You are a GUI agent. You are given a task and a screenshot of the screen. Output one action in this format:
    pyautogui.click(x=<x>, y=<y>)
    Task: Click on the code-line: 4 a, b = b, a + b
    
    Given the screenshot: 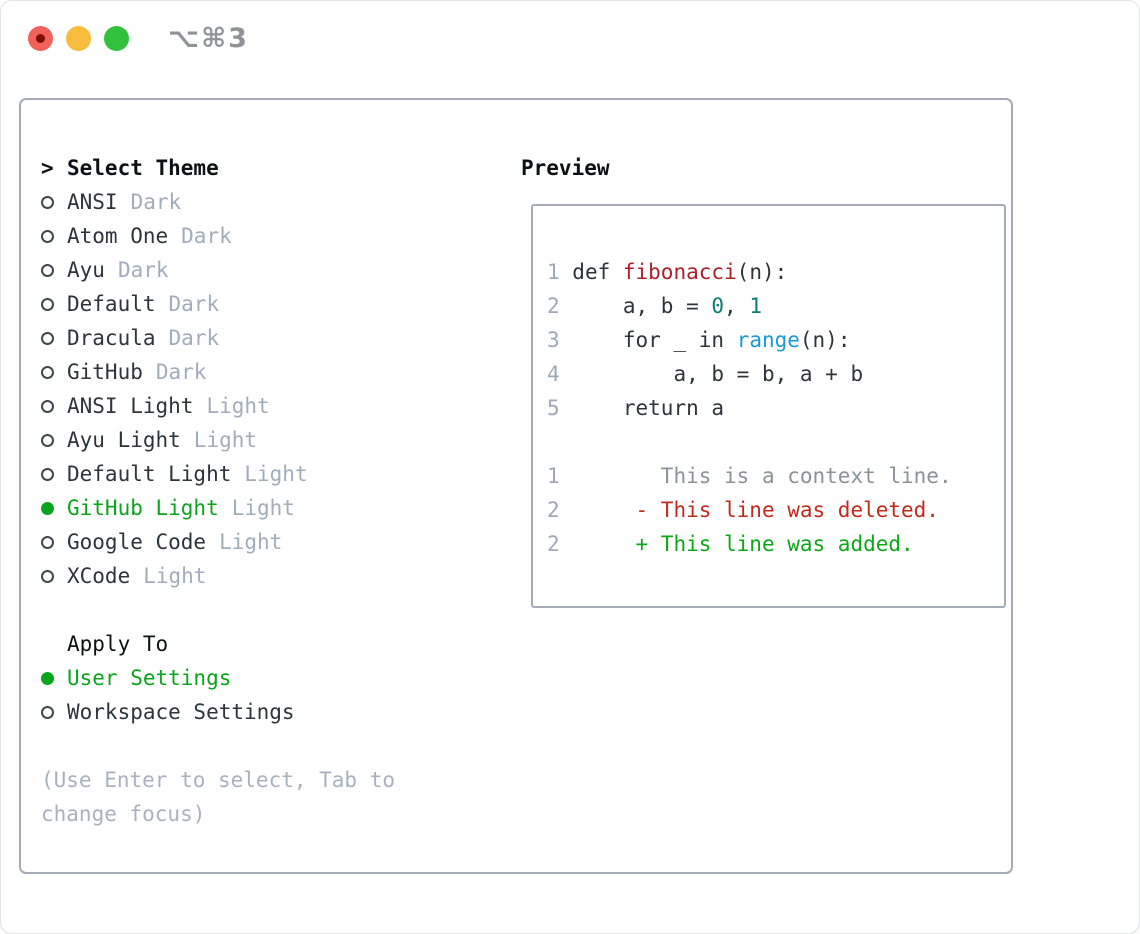 What is the action you would take?
    pyautogui.click(x=775, y=374)
    